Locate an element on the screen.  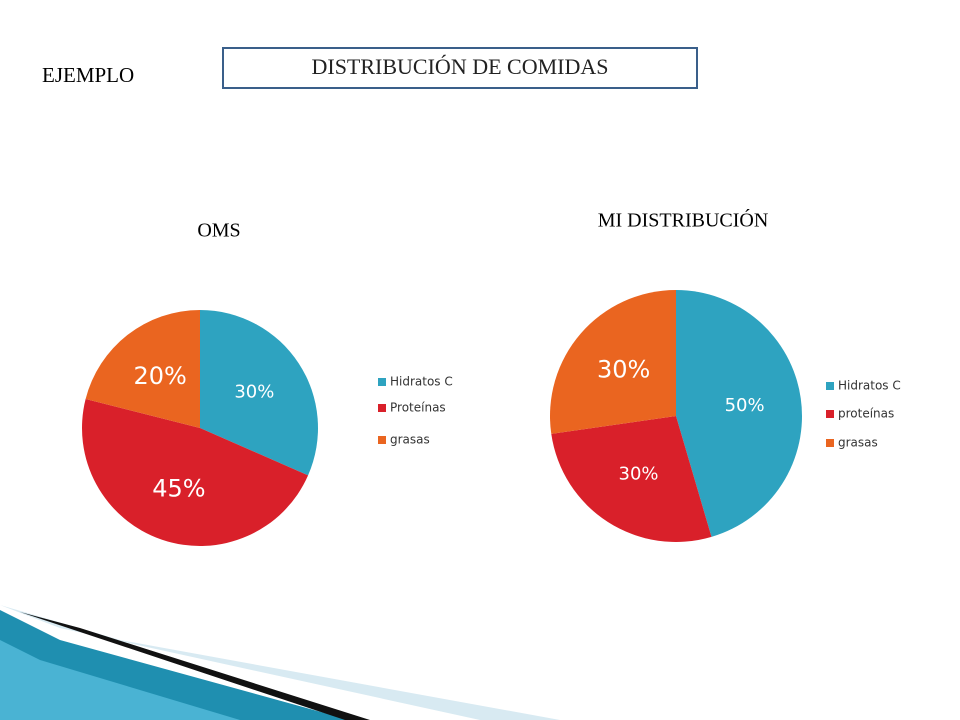
chart-title: MI DISTRIBUCIÓN is located at coordinates (683, 220).